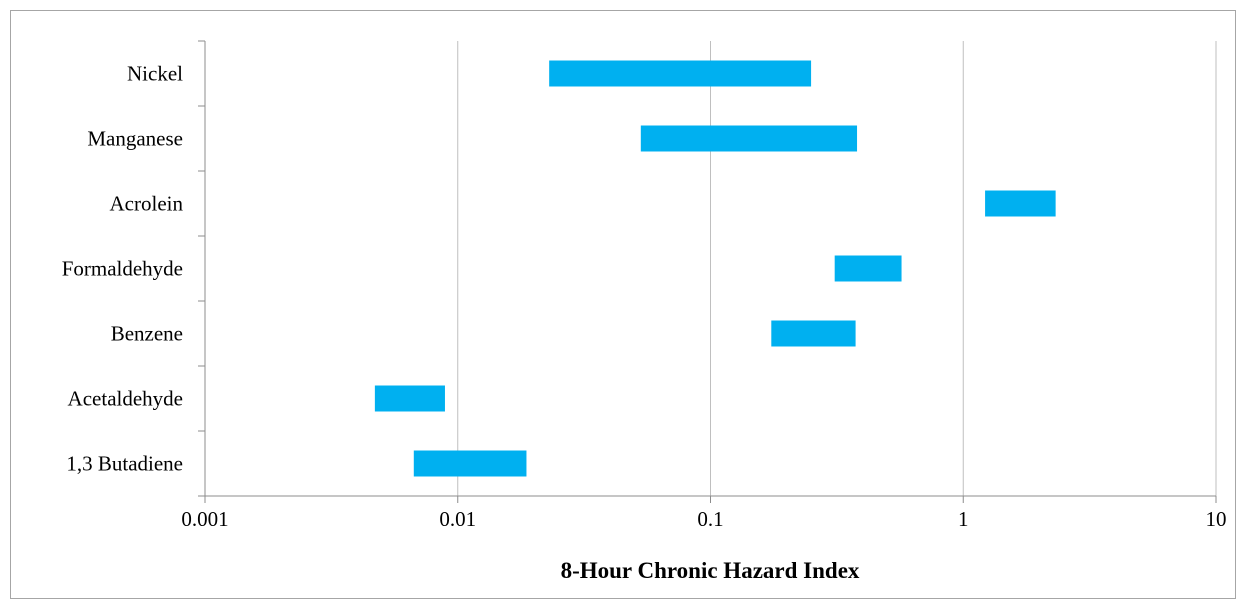 The image size is (1248, 609). I want to click on category-label: Nickel, so click(155, 74).